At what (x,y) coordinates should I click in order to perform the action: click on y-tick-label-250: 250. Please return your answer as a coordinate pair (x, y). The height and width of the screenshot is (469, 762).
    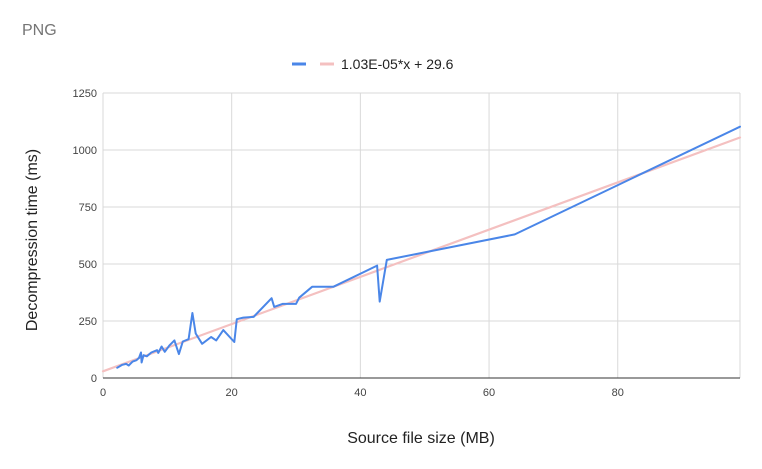
    Looking at the image, I should click on (88, 322).